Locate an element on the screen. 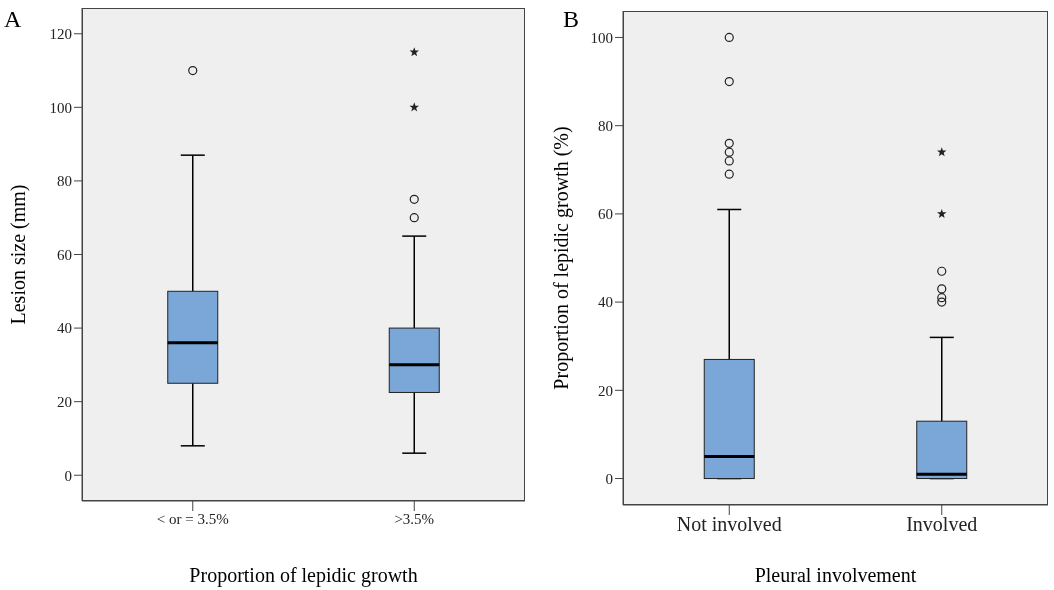  y-axis-title: Lesion size (mm) is located at coordinates (19, 254).